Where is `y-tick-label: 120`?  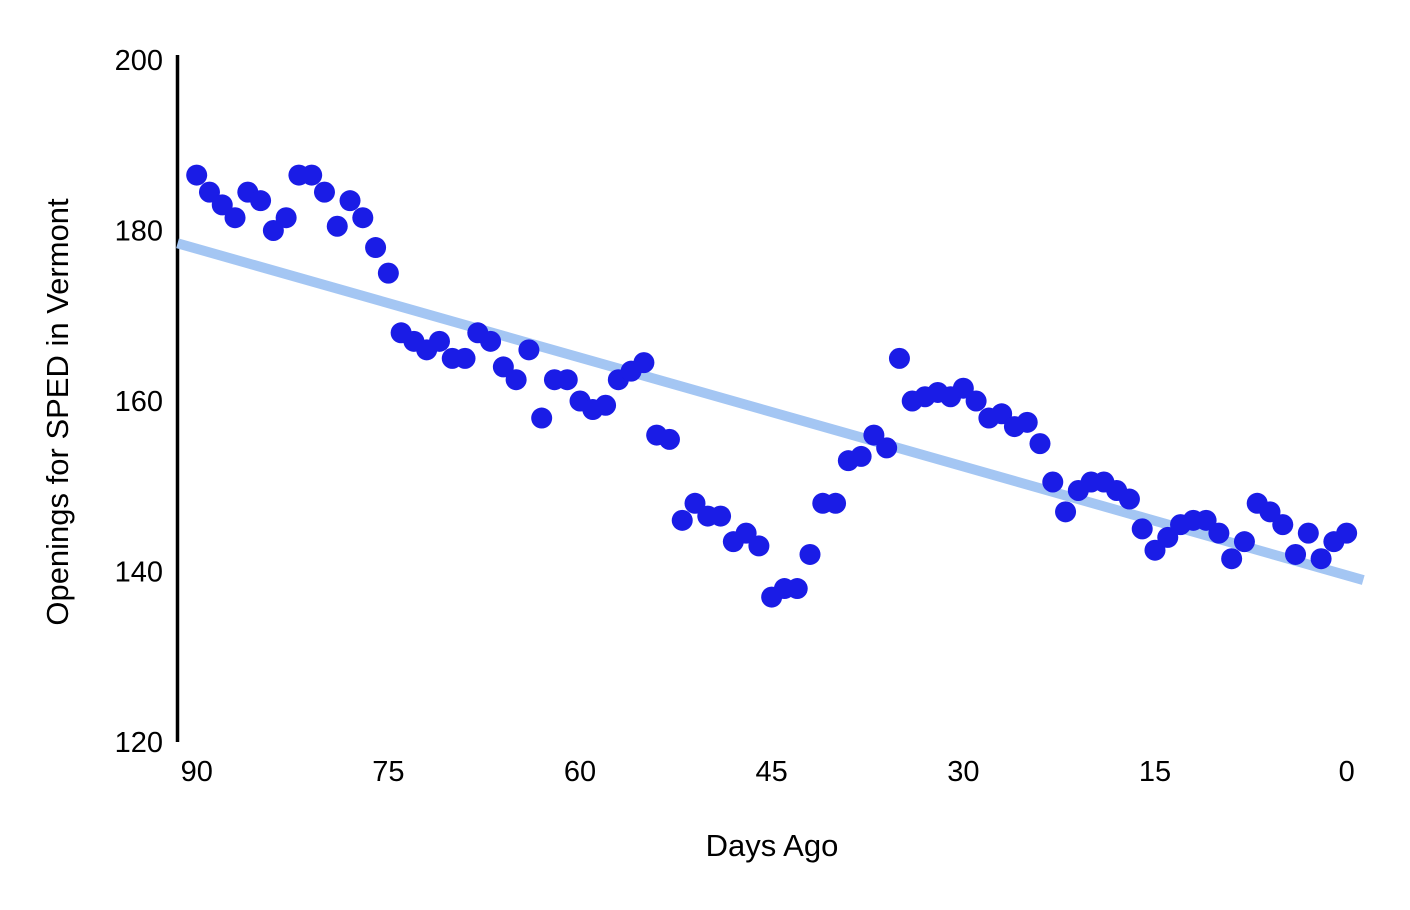
y-tick-label: 120 is located at coordinates (139, 743).